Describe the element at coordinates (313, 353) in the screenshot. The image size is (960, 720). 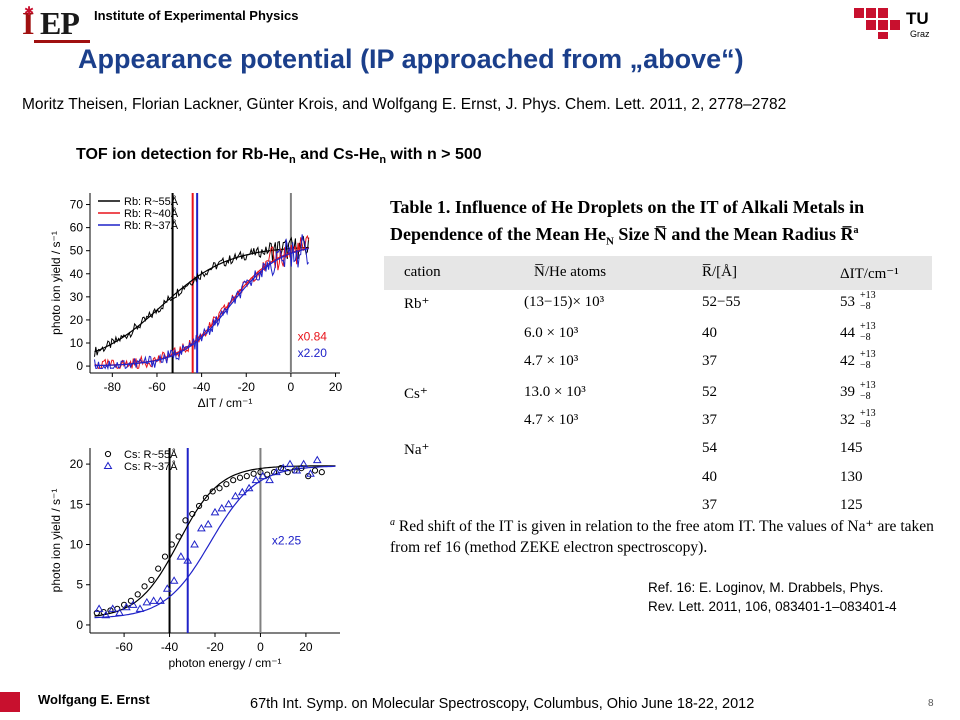
I see `scale-annotation: x2.20` at that location.